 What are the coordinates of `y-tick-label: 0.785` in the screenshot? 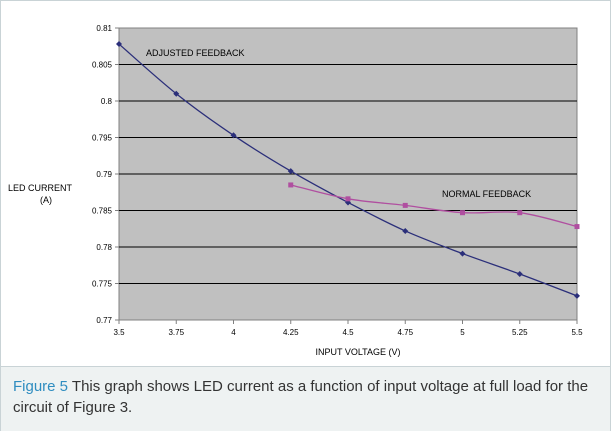 It's located at (102, 211).